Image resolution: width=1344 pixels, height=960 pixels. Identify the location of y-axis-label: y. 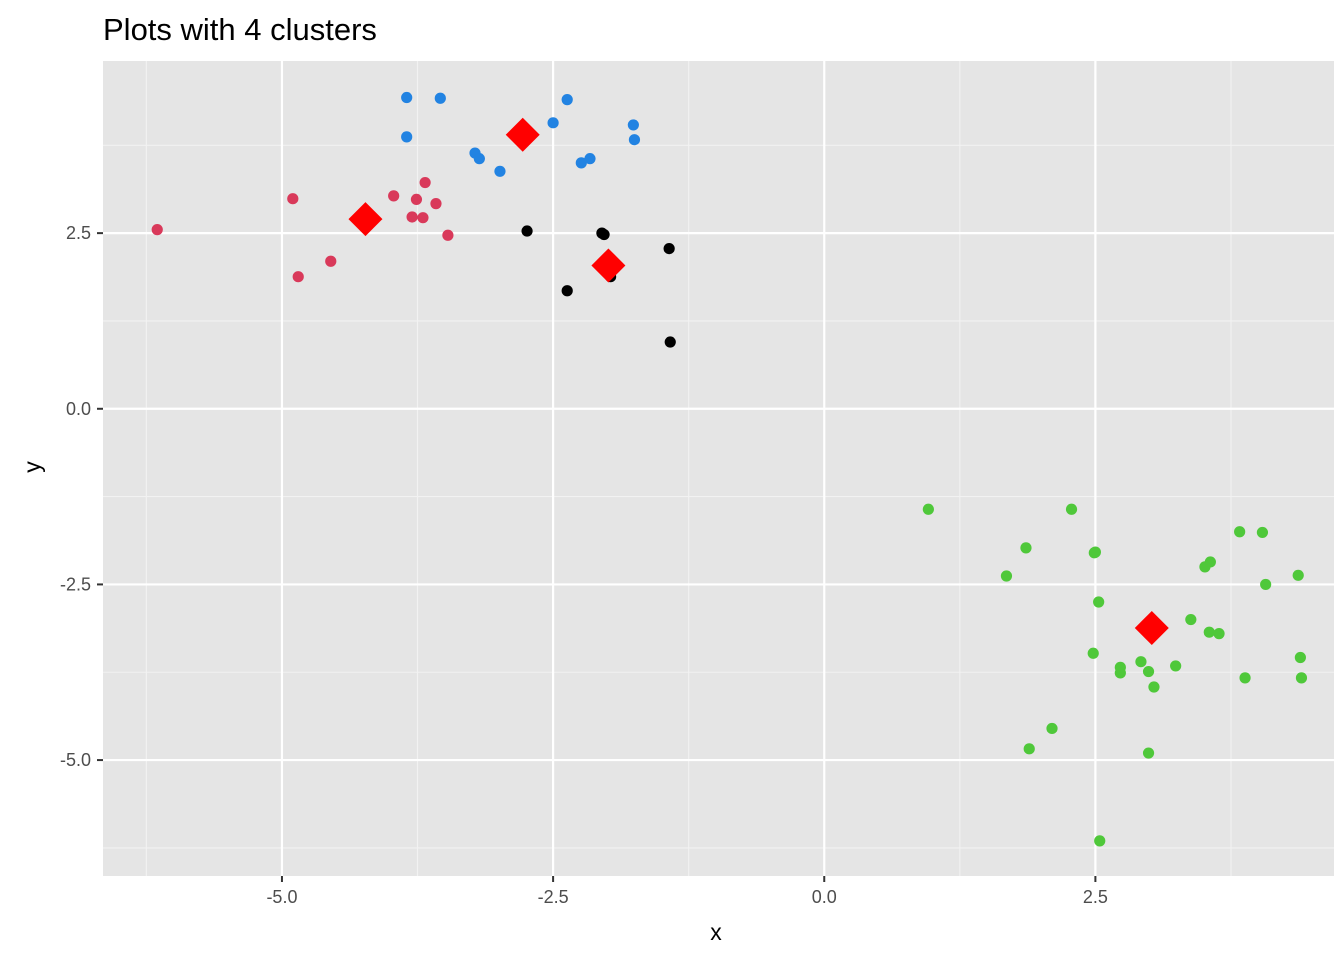
(32, 467).